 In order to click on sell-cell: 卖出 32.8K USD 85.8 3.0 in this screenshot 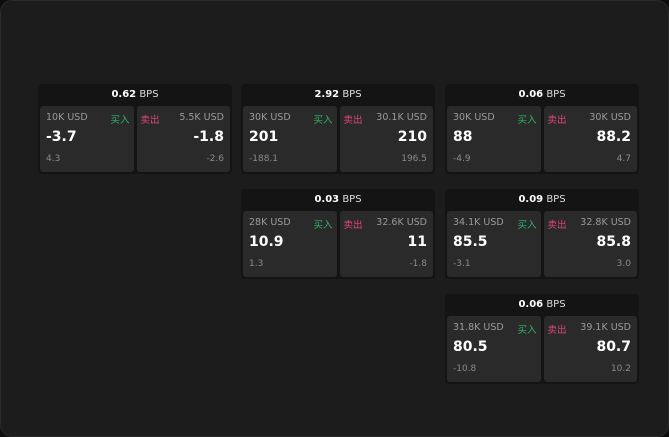, I will do `click(590, 244)`.